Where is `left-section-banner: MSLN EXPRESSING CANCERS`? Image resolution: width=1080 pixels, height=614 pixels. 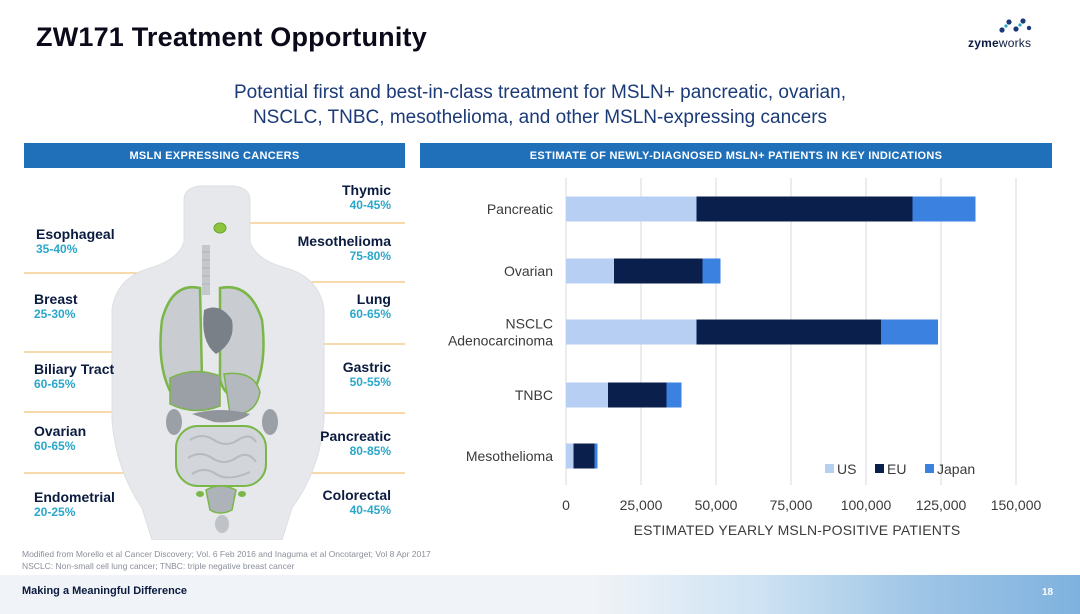 left-section-banner: MSLN EXPRESSING CANCERS is located at coordinates (214, 155).